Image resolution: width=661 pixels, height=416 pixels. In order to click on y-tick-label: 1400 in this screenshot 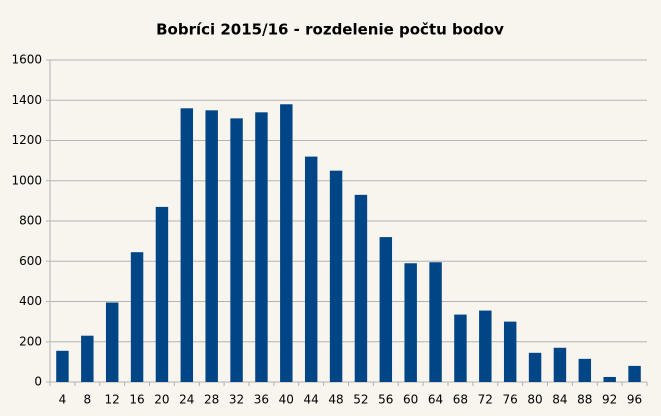, I will do `click(26, 100)`.